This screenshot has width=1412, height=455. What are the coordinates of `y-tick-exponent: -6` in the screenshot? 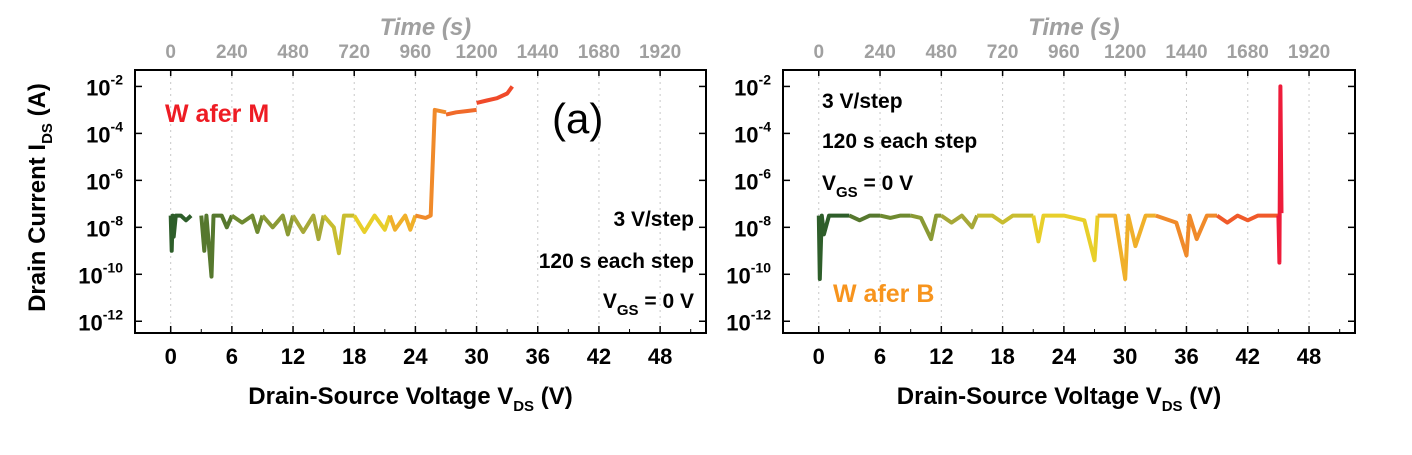 It's located at (117, 173).